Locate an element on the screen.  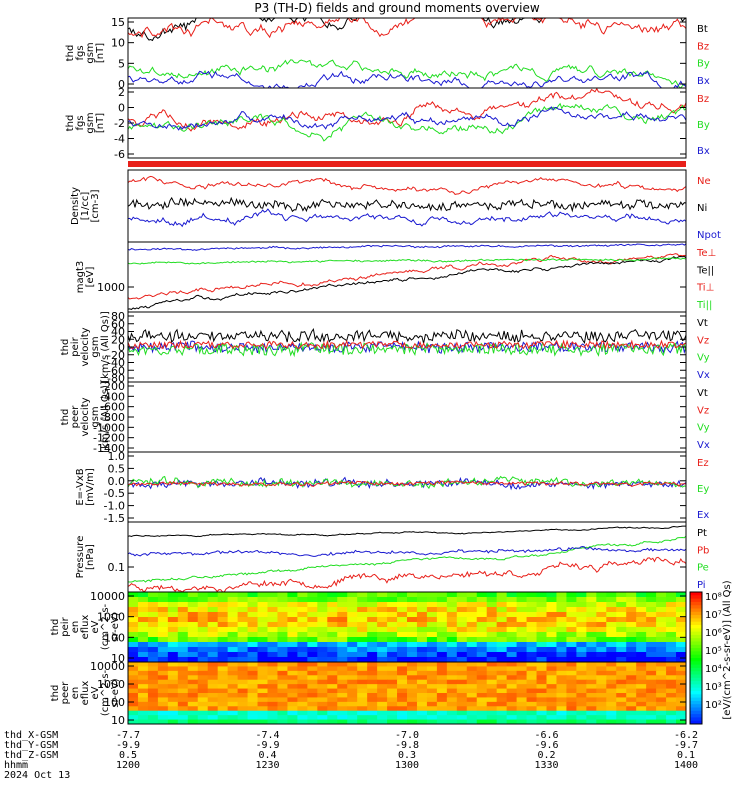
y-tick-label: -0.5 is located at coordinates (114, 493).